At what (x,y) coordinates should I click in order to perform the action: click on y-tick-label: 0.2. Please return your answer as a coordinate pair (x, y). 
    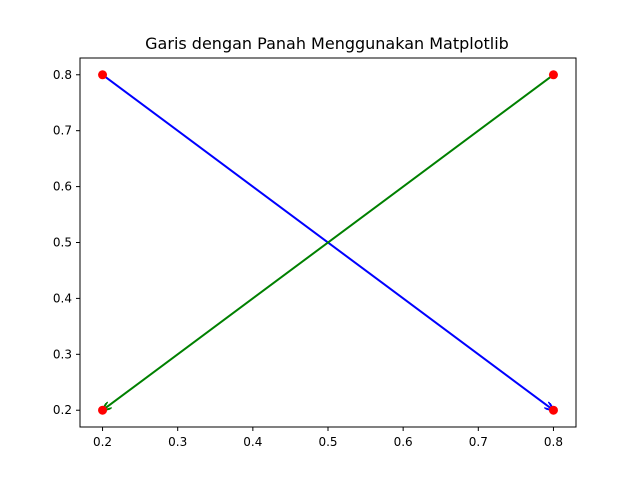
    Looking at the image, I should click on (62, 410).